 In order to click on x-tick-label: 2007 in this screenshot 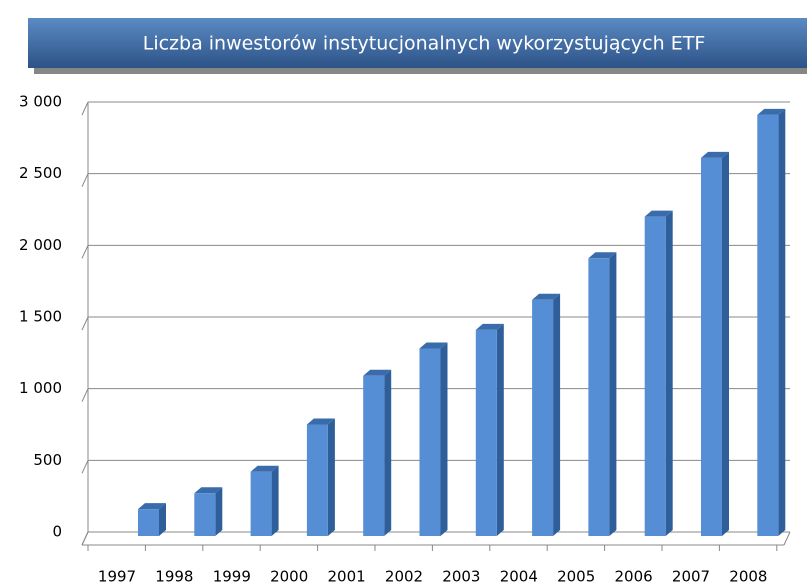, I will do `click(691, 576)`.